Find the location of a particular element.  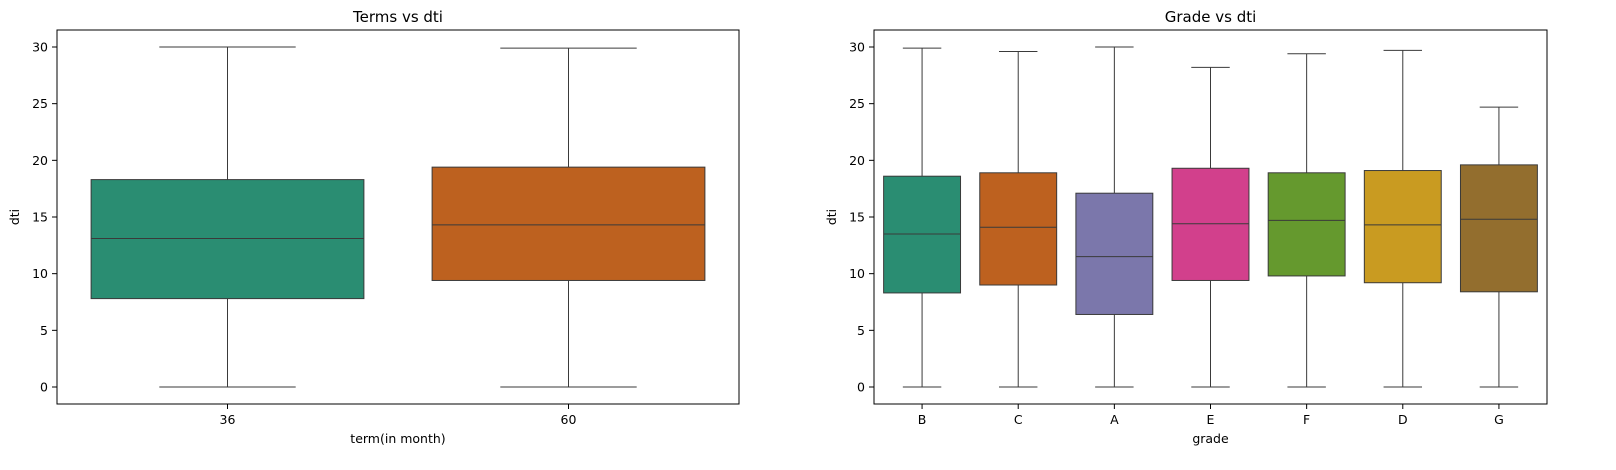

chart-title: Terms vs dti is located at coordinates (397, 17).